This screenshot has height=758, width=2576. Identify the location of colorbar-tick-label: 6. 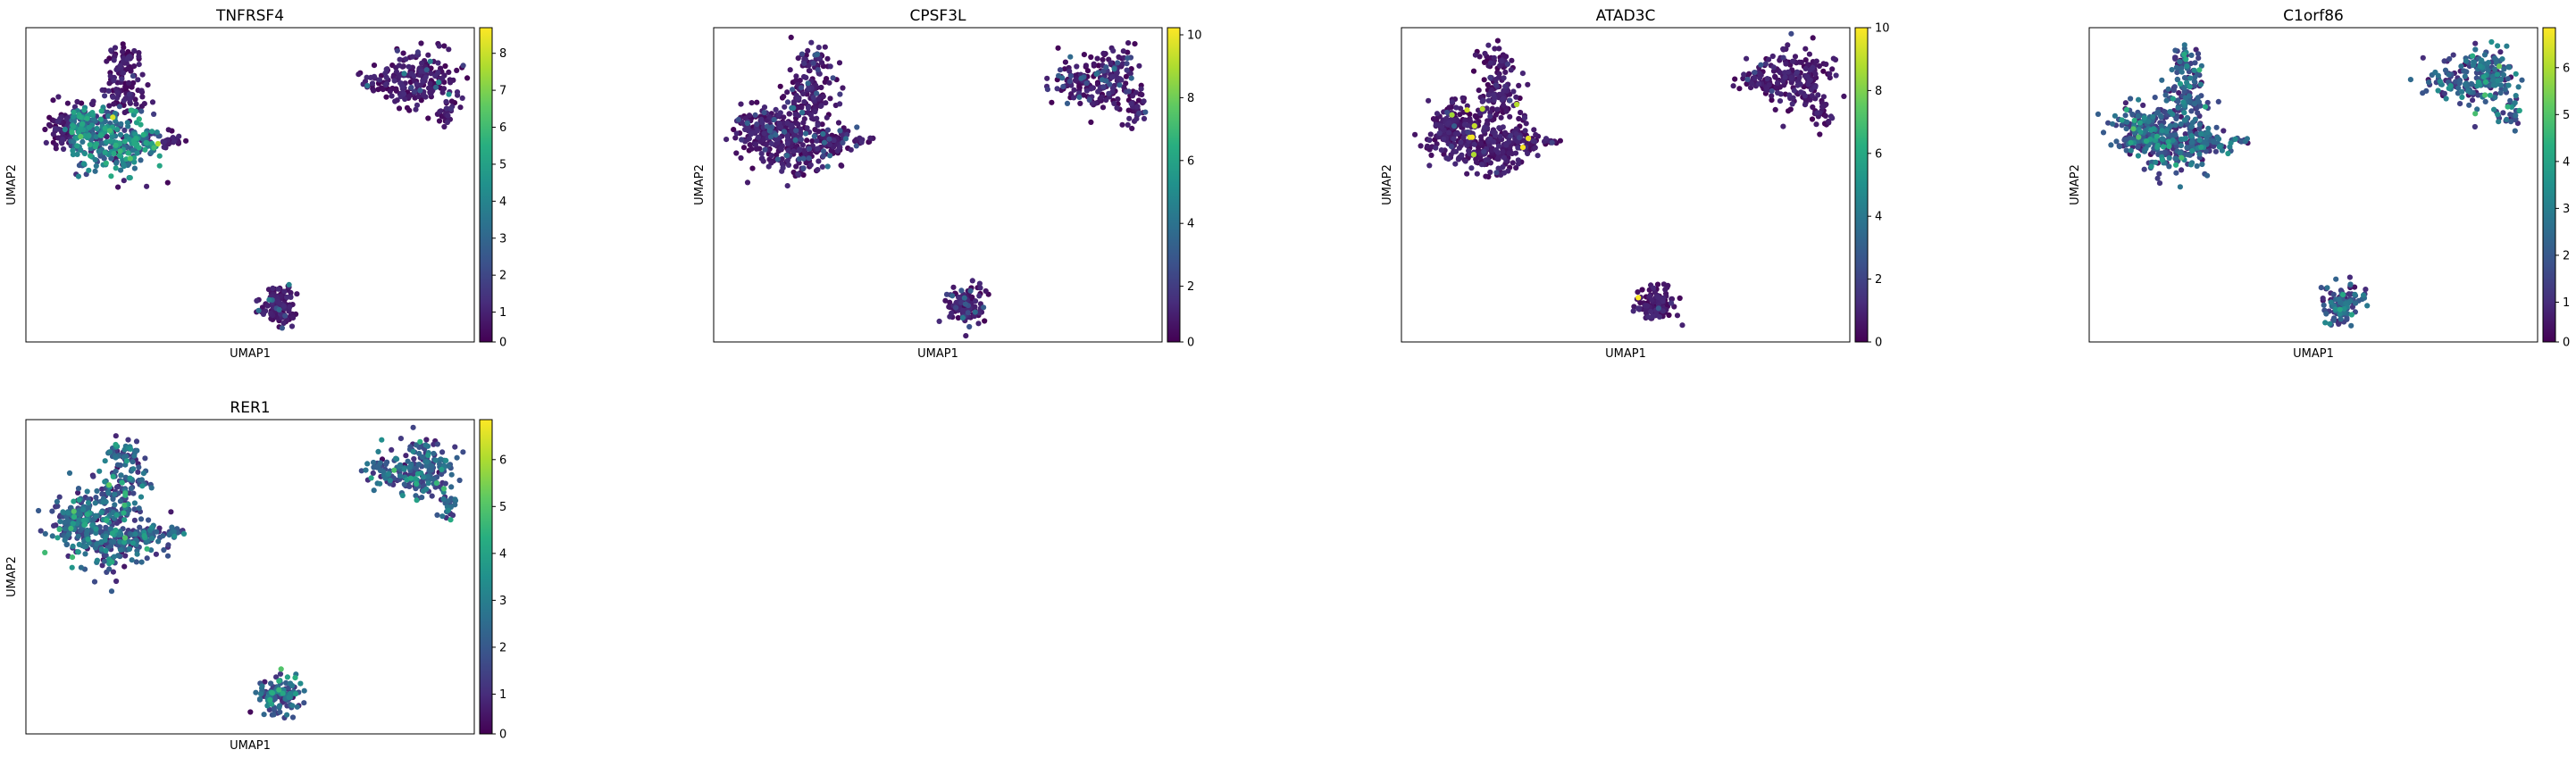
(1879, 154).